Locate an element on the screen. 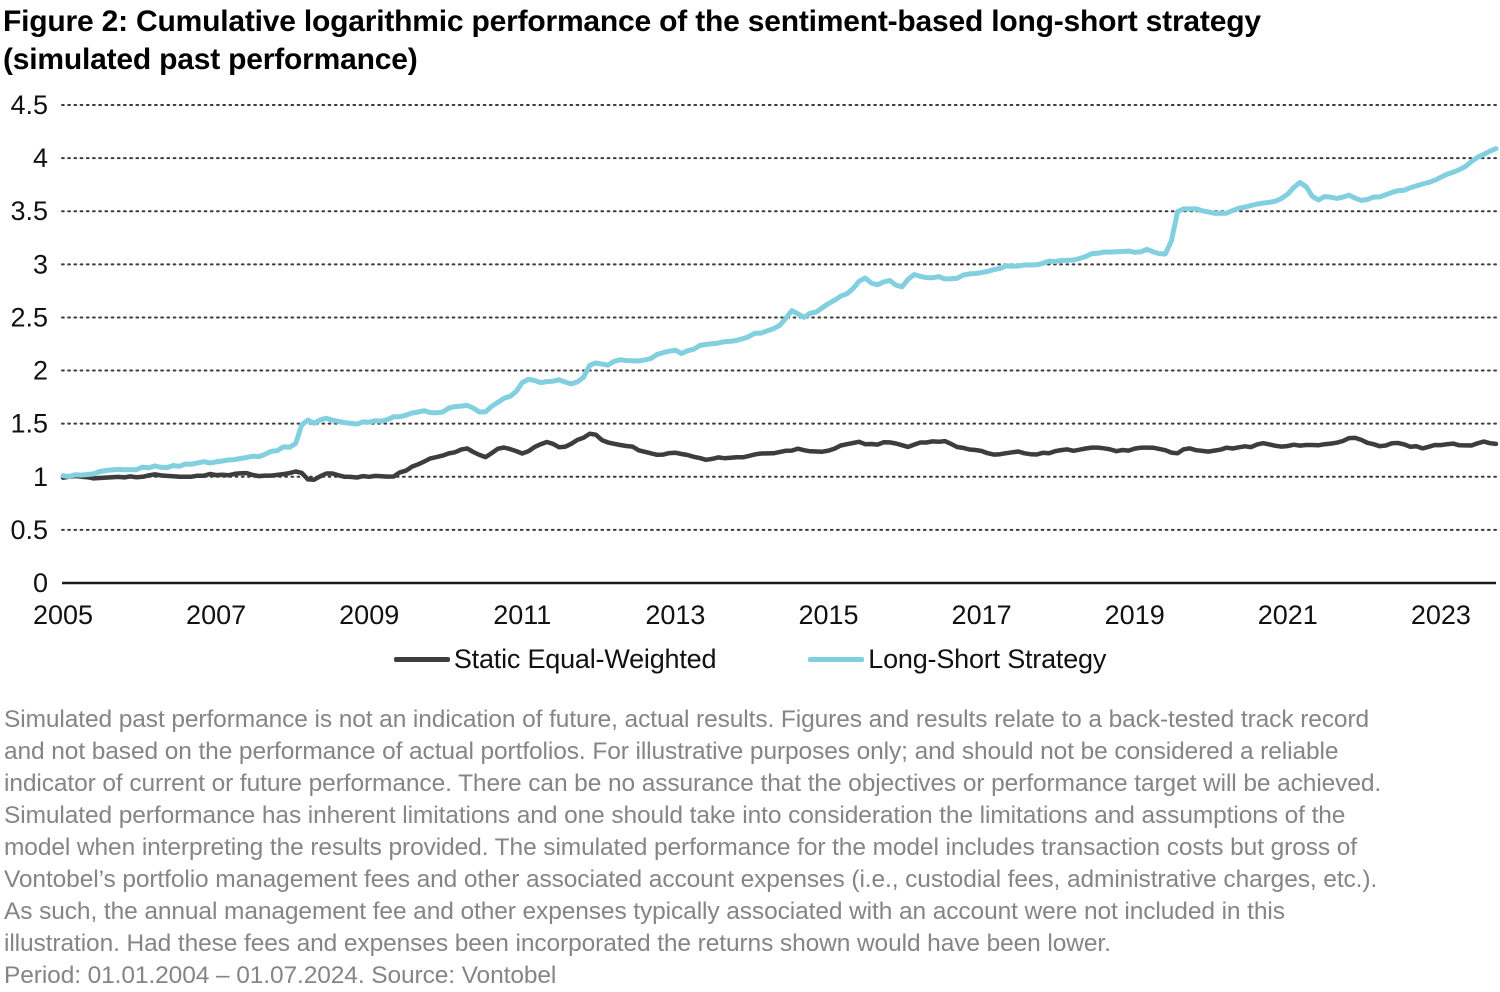 This screenshot has height=992, width=1500. x-tick-label: 2009 is located at coordinates (369, 615).